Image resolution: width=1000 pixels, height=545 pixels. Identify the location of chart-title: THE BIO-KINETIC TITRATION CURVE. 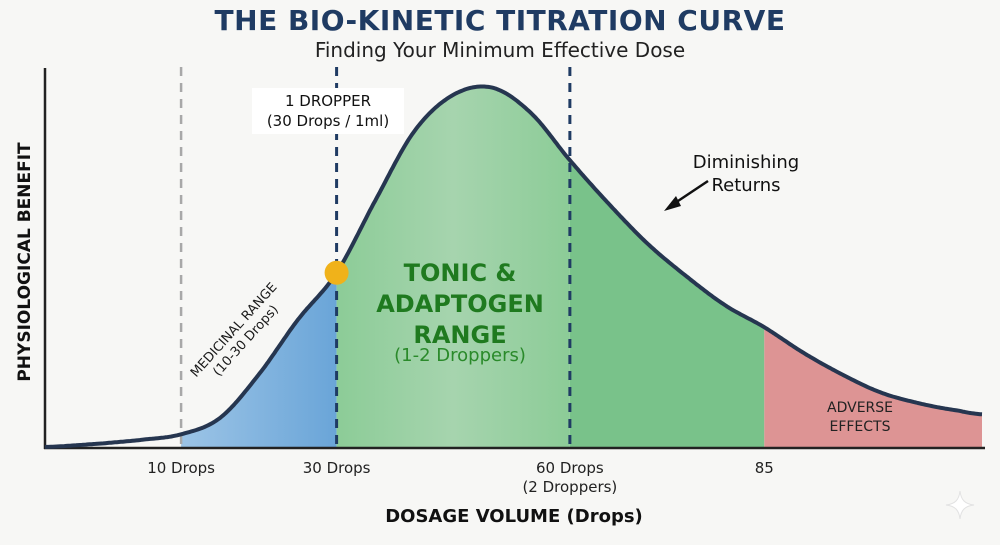
(500, 20).